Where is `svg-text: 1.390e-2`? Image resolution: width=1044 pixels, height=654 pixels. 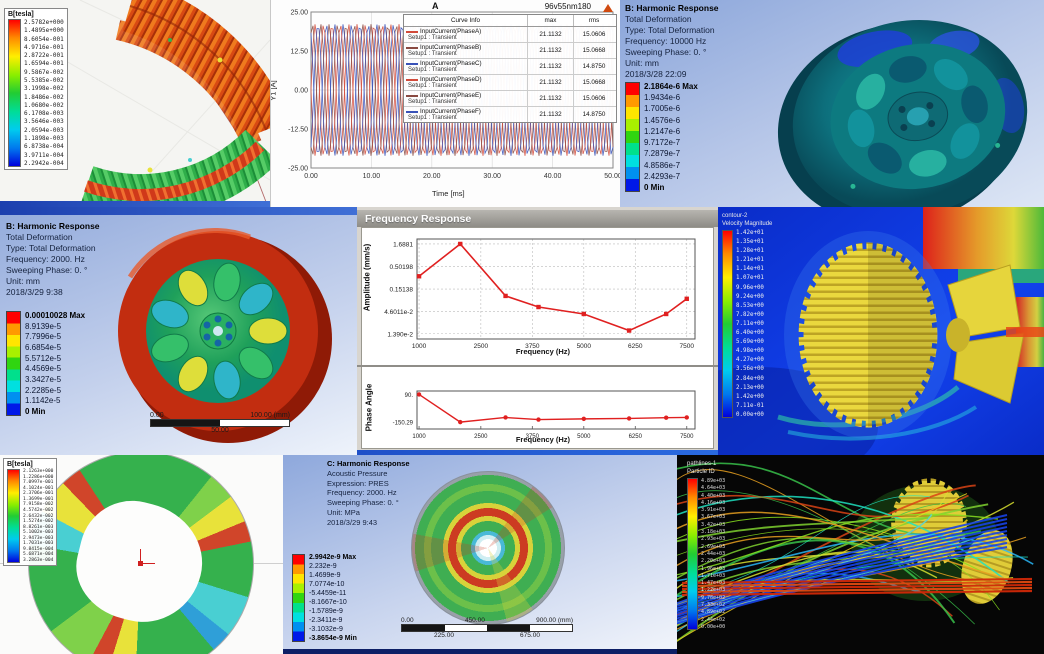
svg-text: 1.390e-2 is located at coordinates (400, 334).